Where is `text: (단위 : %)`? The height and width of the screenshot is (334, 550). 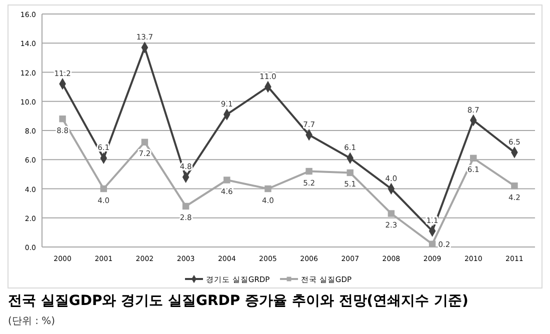 text: (단위 : %) is located at coordinates (32, 321).